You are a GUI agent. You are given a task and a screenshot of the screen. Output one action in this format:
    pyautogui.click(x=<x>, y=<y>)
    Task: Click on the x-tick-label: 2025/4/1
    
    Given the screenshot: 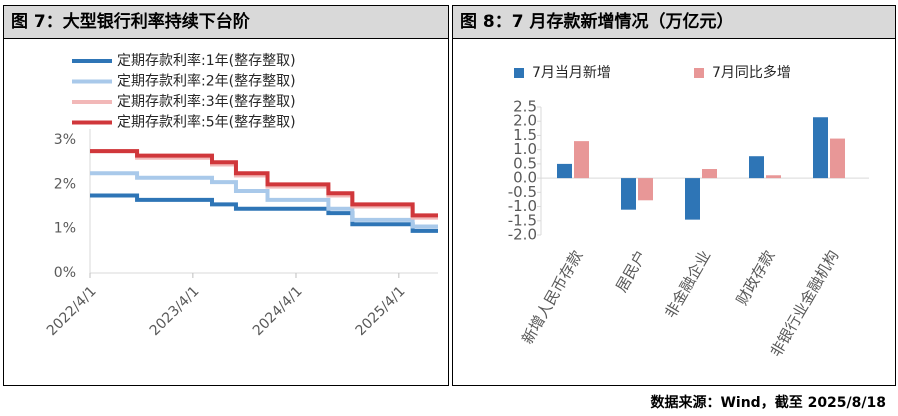 What is the action you would take?
    pyautogui.click(x=381, y=311)
    